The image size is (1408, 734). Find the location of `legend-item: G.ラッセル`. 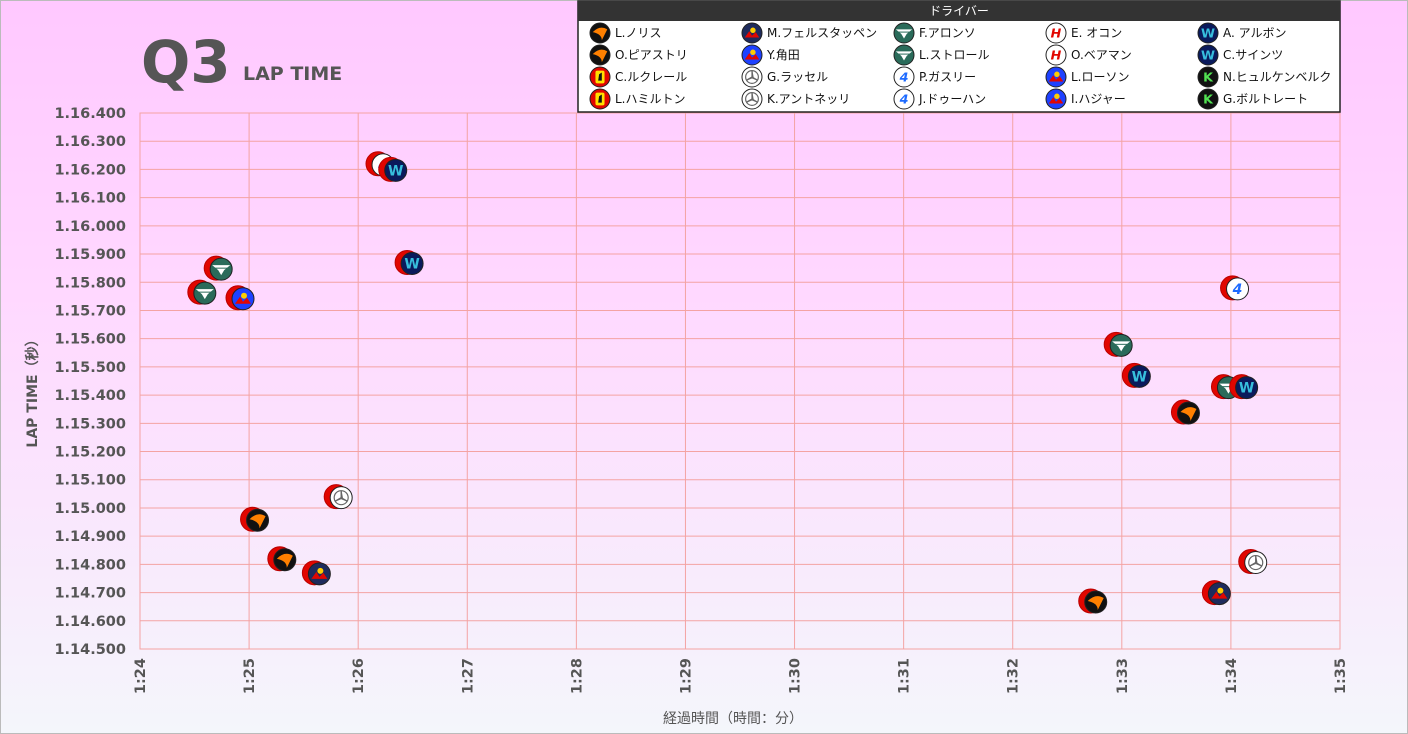

legend-item: G.ラッセル is located at coordinates (784, 77).